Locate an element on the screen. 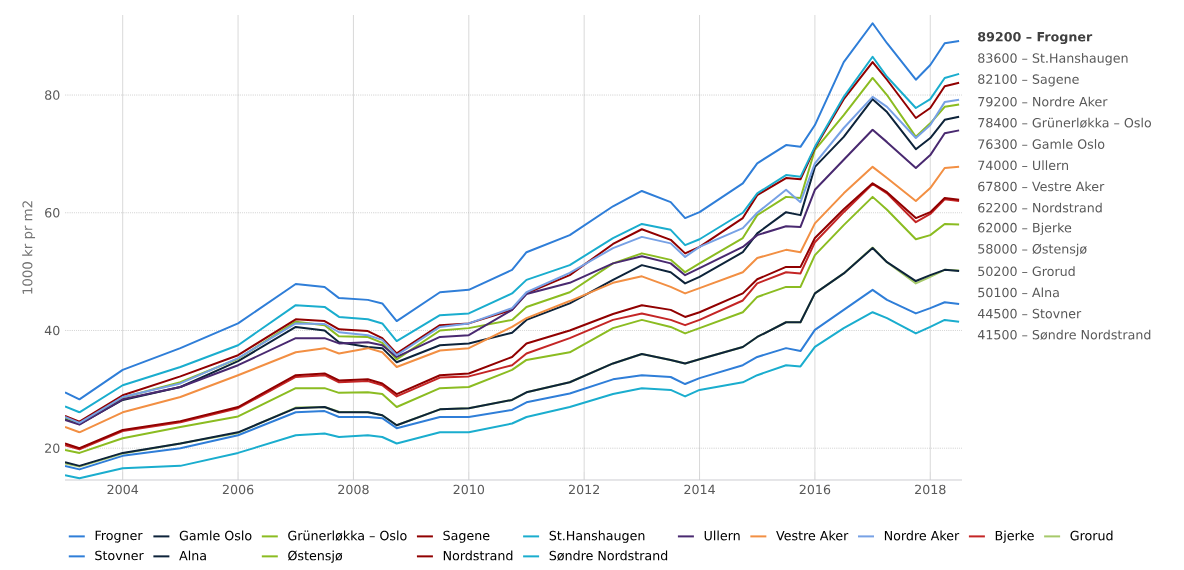 The width and height of the screenshot is (1184, 570). legend-label: Bjerke is located at coordinates (1014, 536).